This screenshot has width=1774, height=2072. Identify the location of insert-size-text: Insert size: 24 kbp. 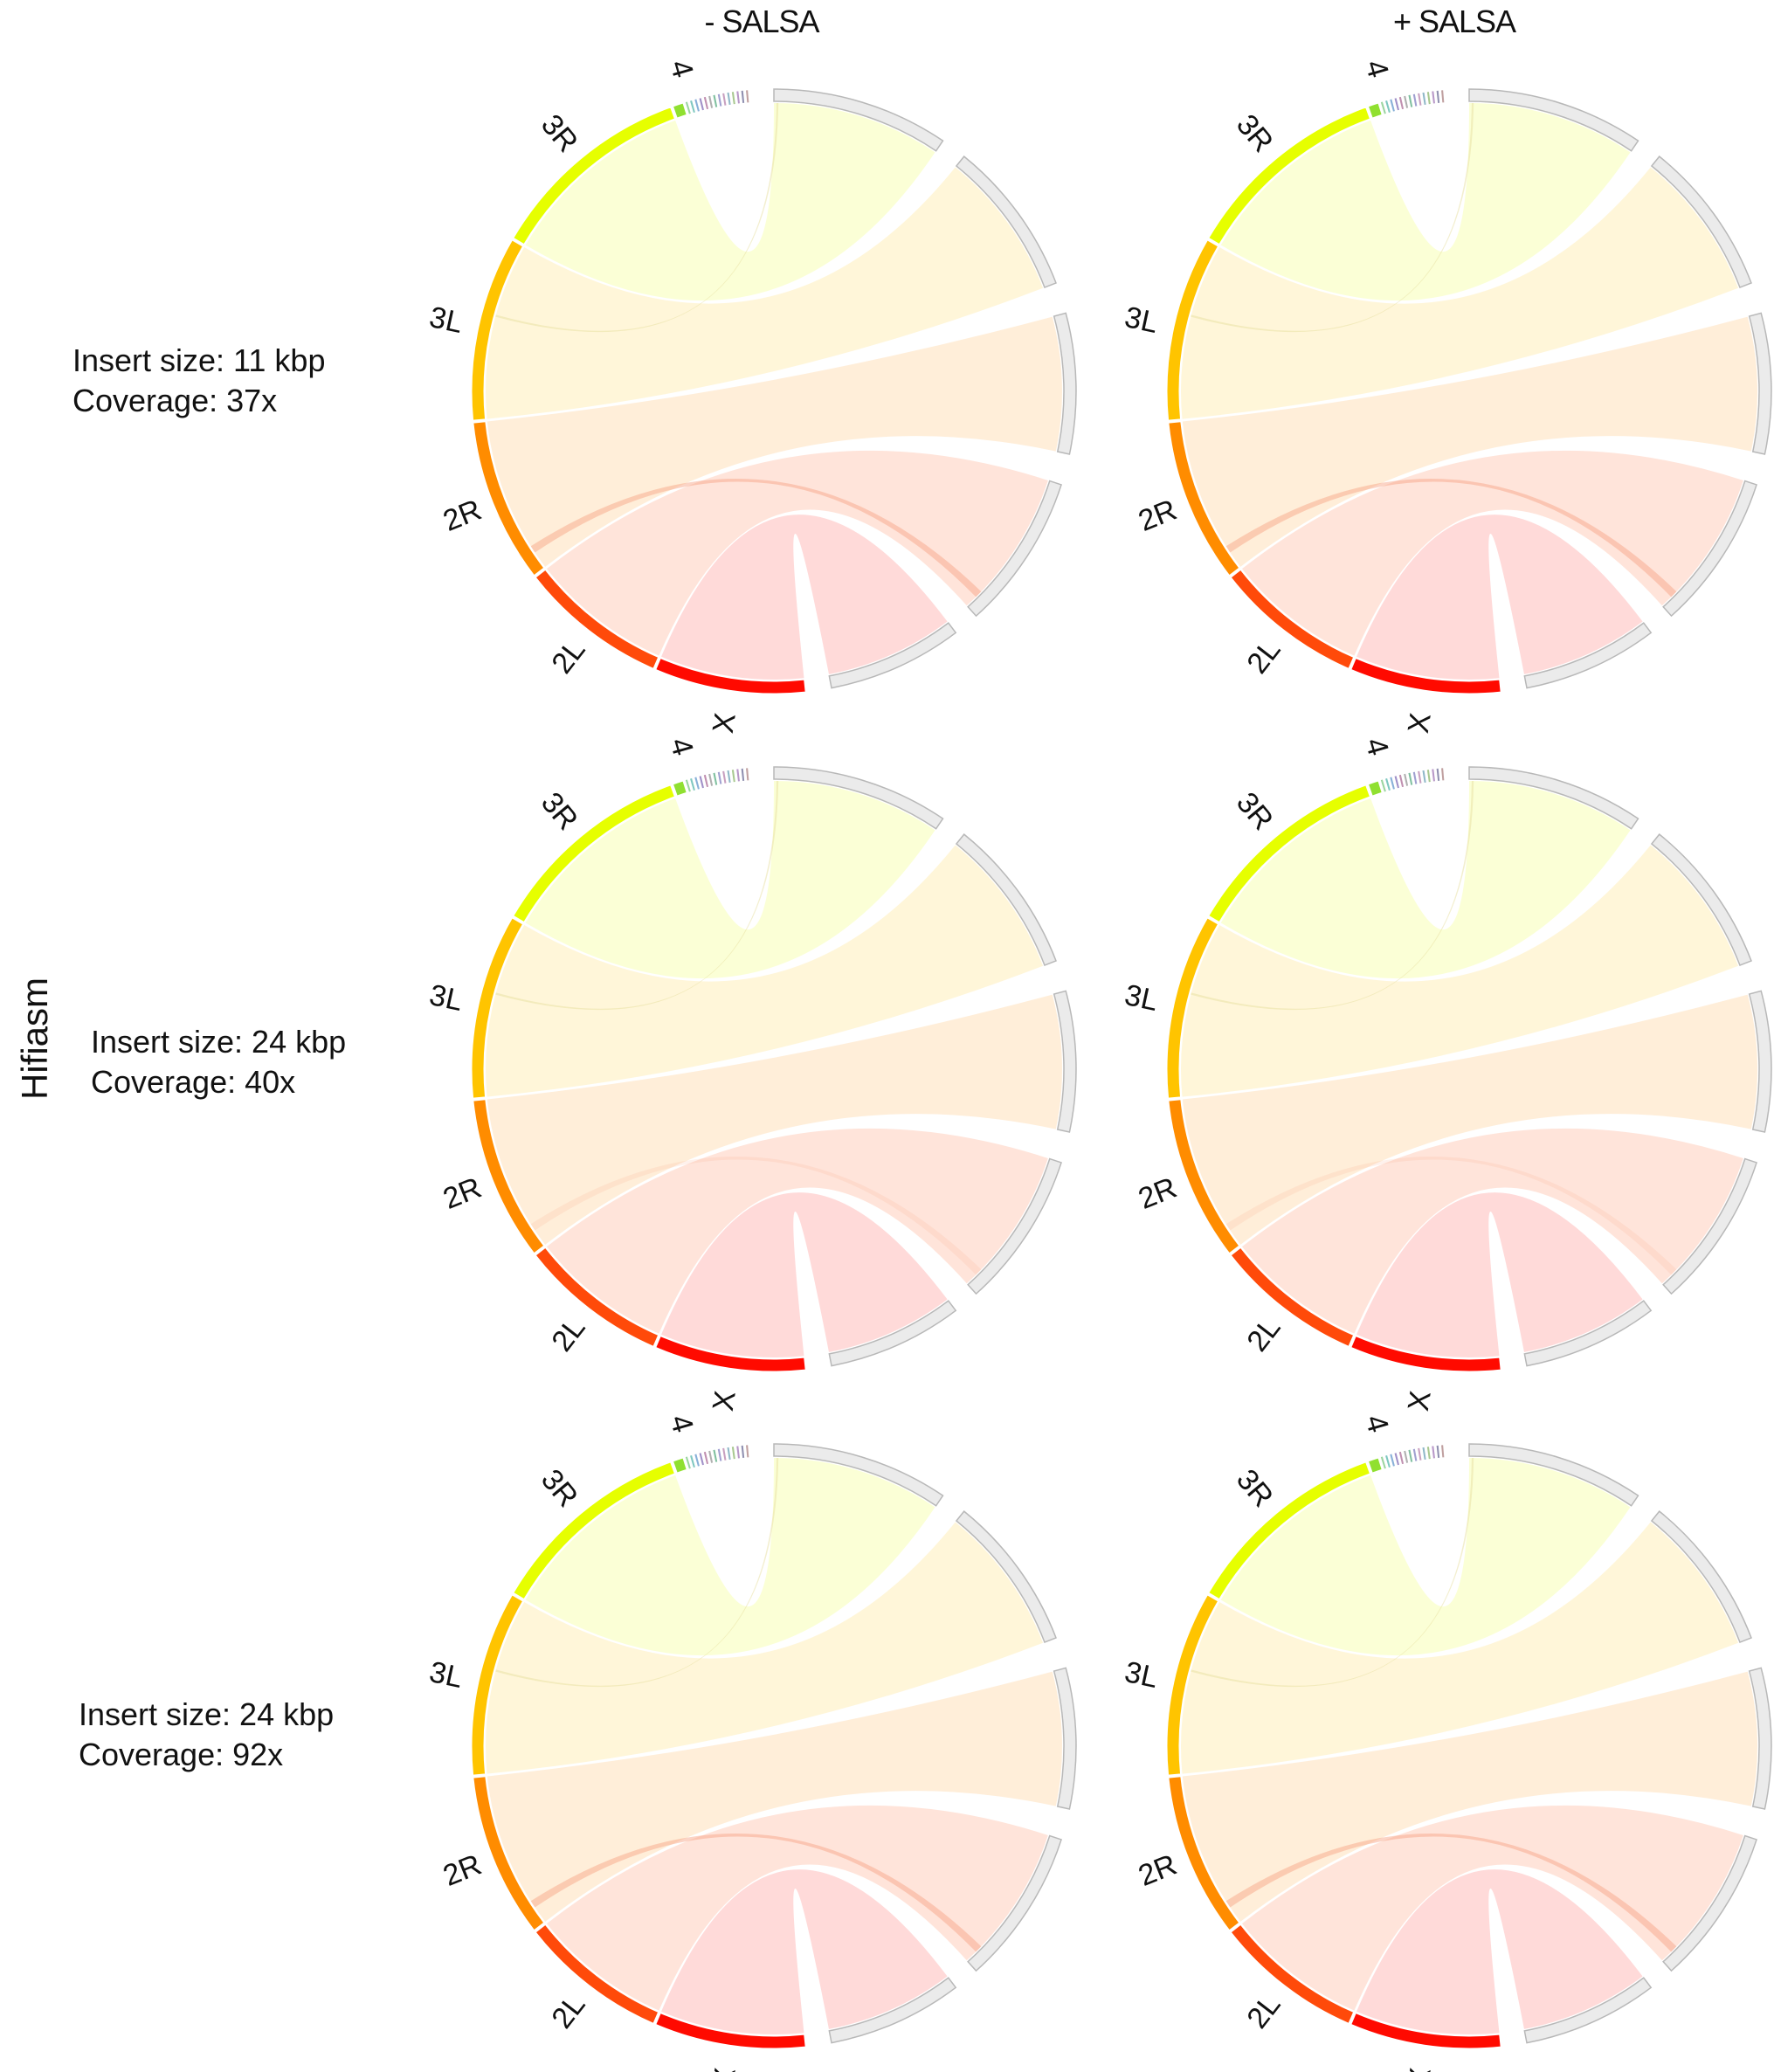
(207, 1714).